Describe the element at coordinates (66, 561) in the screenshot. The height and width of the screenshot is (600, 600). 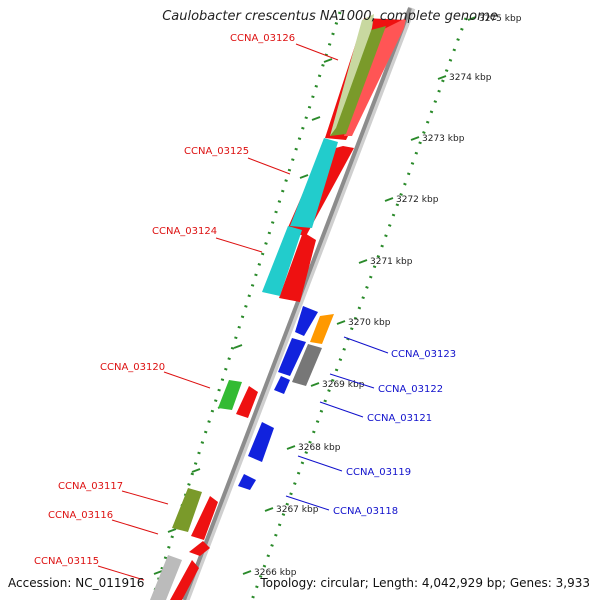
I see `gene-label-forward: CCNA_03115` at that location.